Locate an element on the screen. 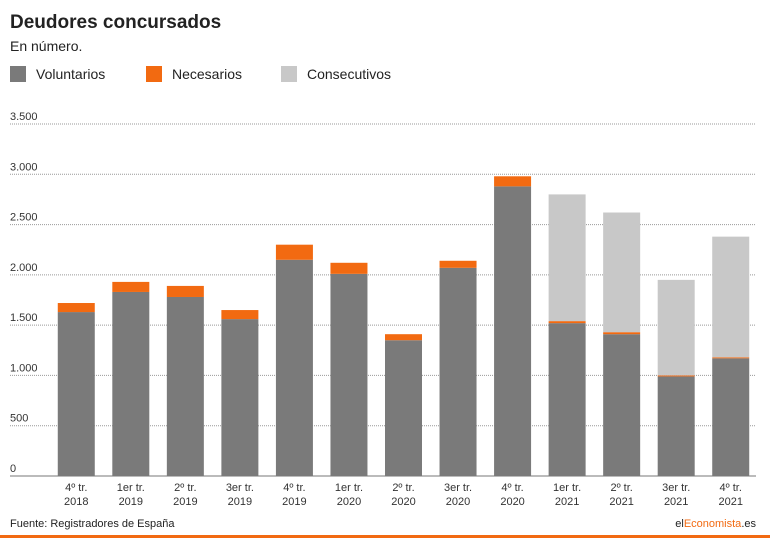  y-tick-label: 500 is located at coordinates (19, 419).